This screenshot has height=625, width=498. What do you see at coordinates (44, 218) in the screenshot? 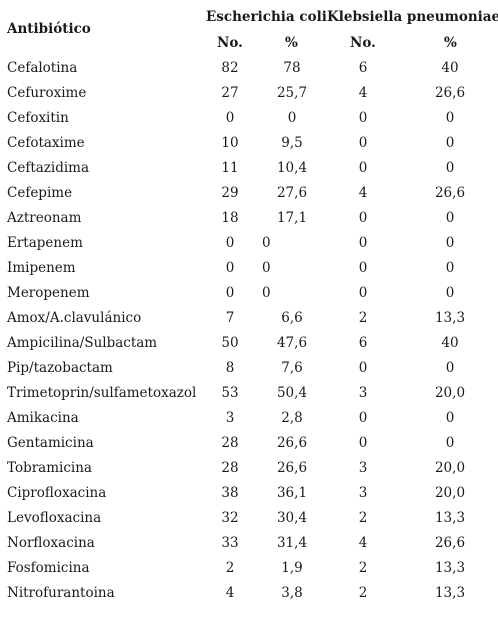
I see `cell-antibiotic: Aztreonam` at bounding box center [44, 218].